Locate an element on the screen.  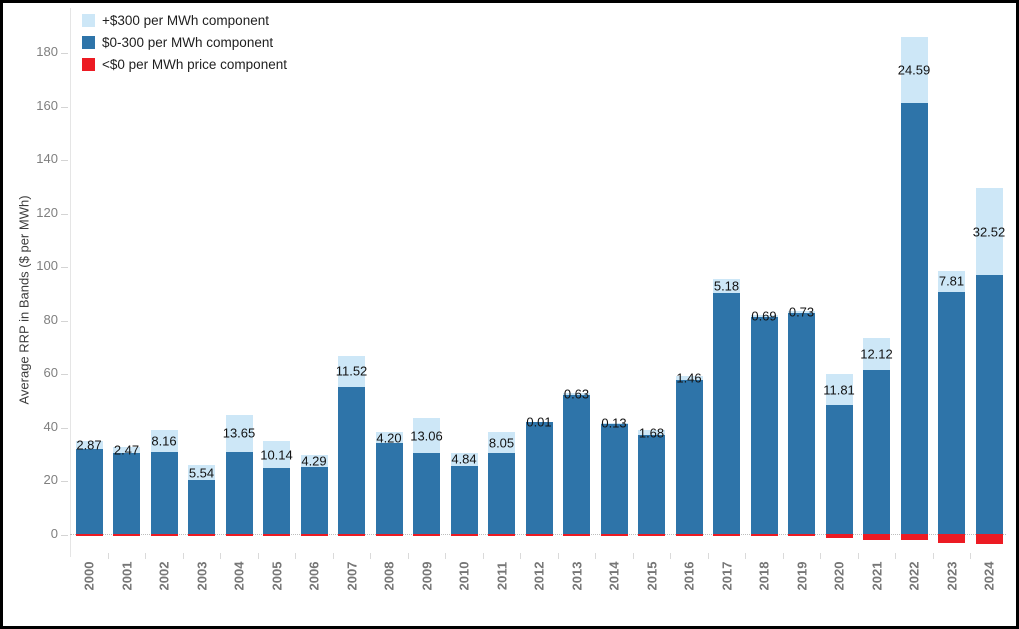
x-axis-label-2007: 2007 is located at coordinates (351, 576).